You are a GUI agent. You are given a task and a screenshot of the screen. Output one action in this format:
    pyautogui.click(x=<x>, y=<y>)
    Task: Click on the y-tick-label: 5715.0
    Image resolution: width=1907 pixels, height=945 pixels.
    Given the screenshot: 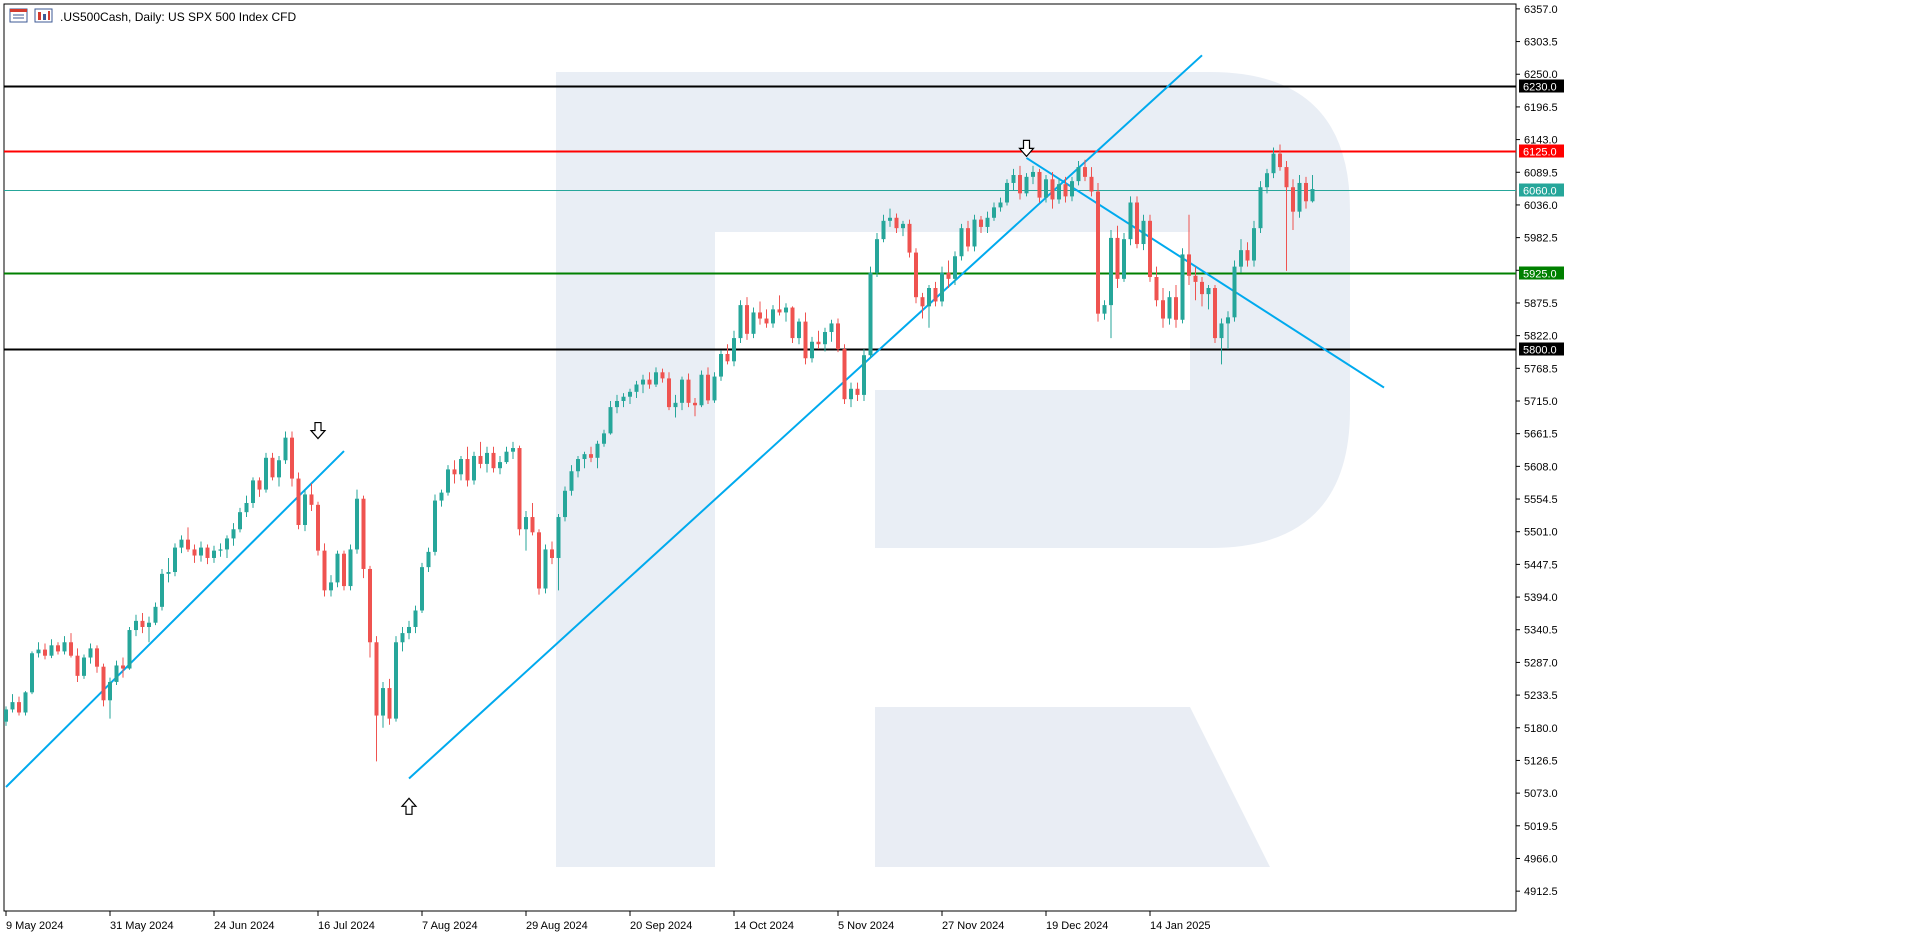 What is the action you would take?
    pyautogui.click(x=1541, y=402)
    